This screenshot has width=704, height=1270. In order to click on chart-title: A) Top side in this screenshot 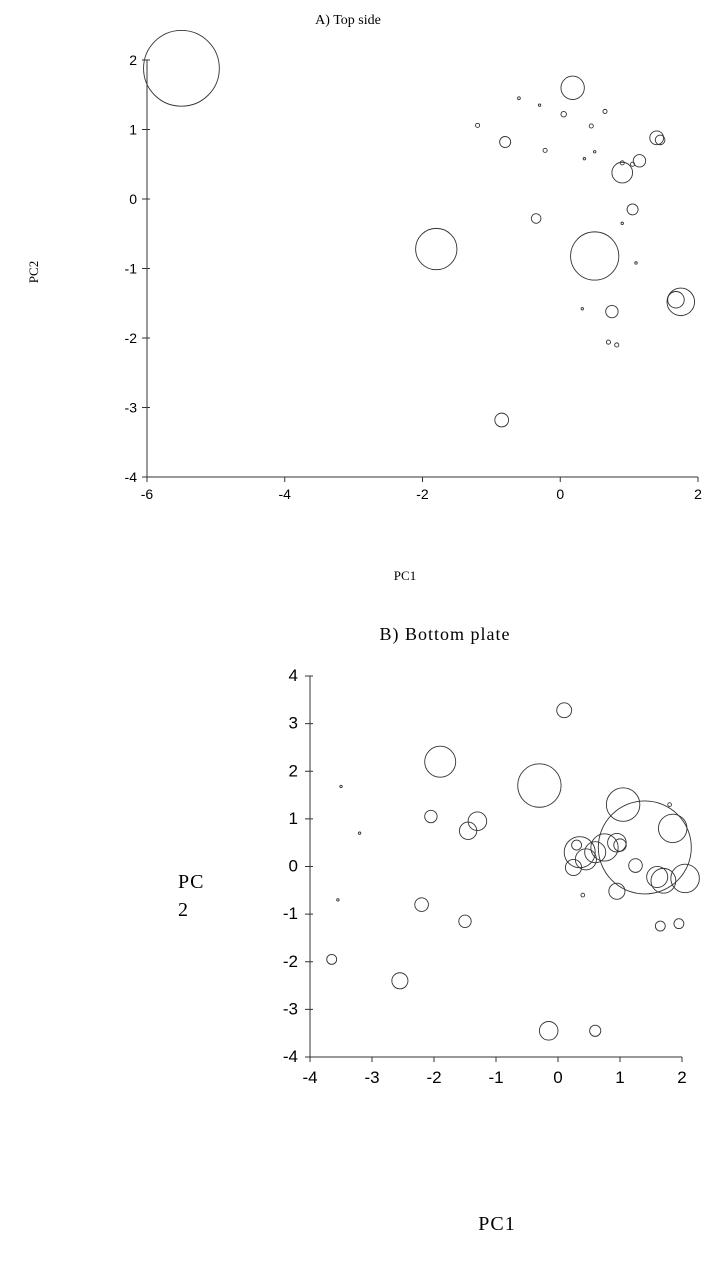, I will do `click(348, 20)`.